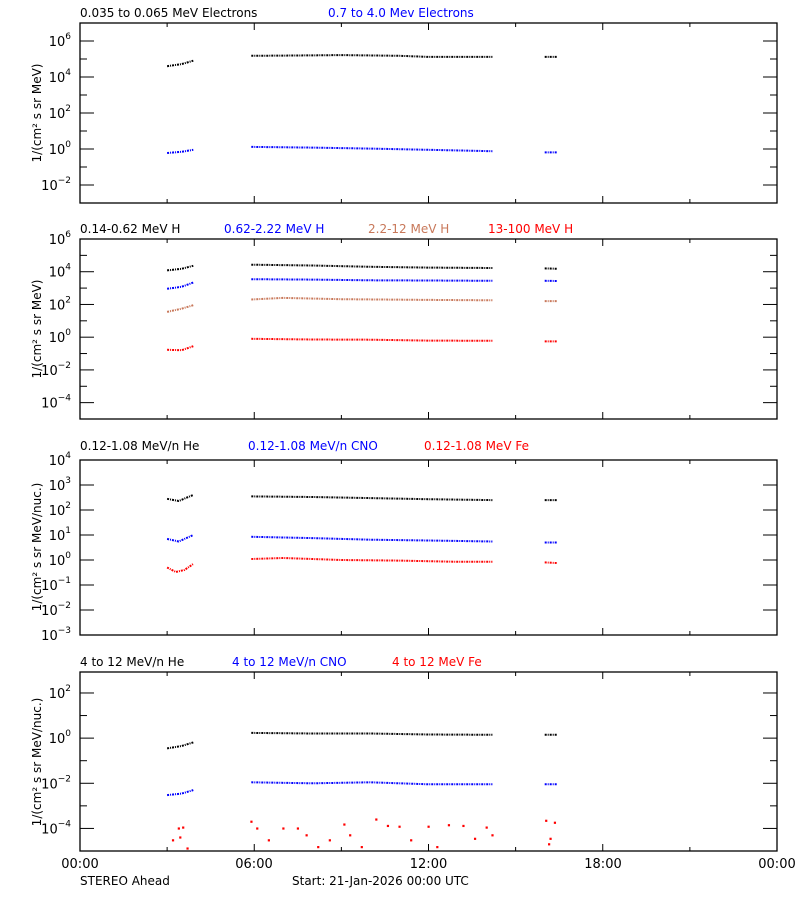 This screenshot has height=900, width=800. Describe the element at coordinates (56, 585) in the screenshot. I see `y-tick-label: 10⁻¹` at that location.